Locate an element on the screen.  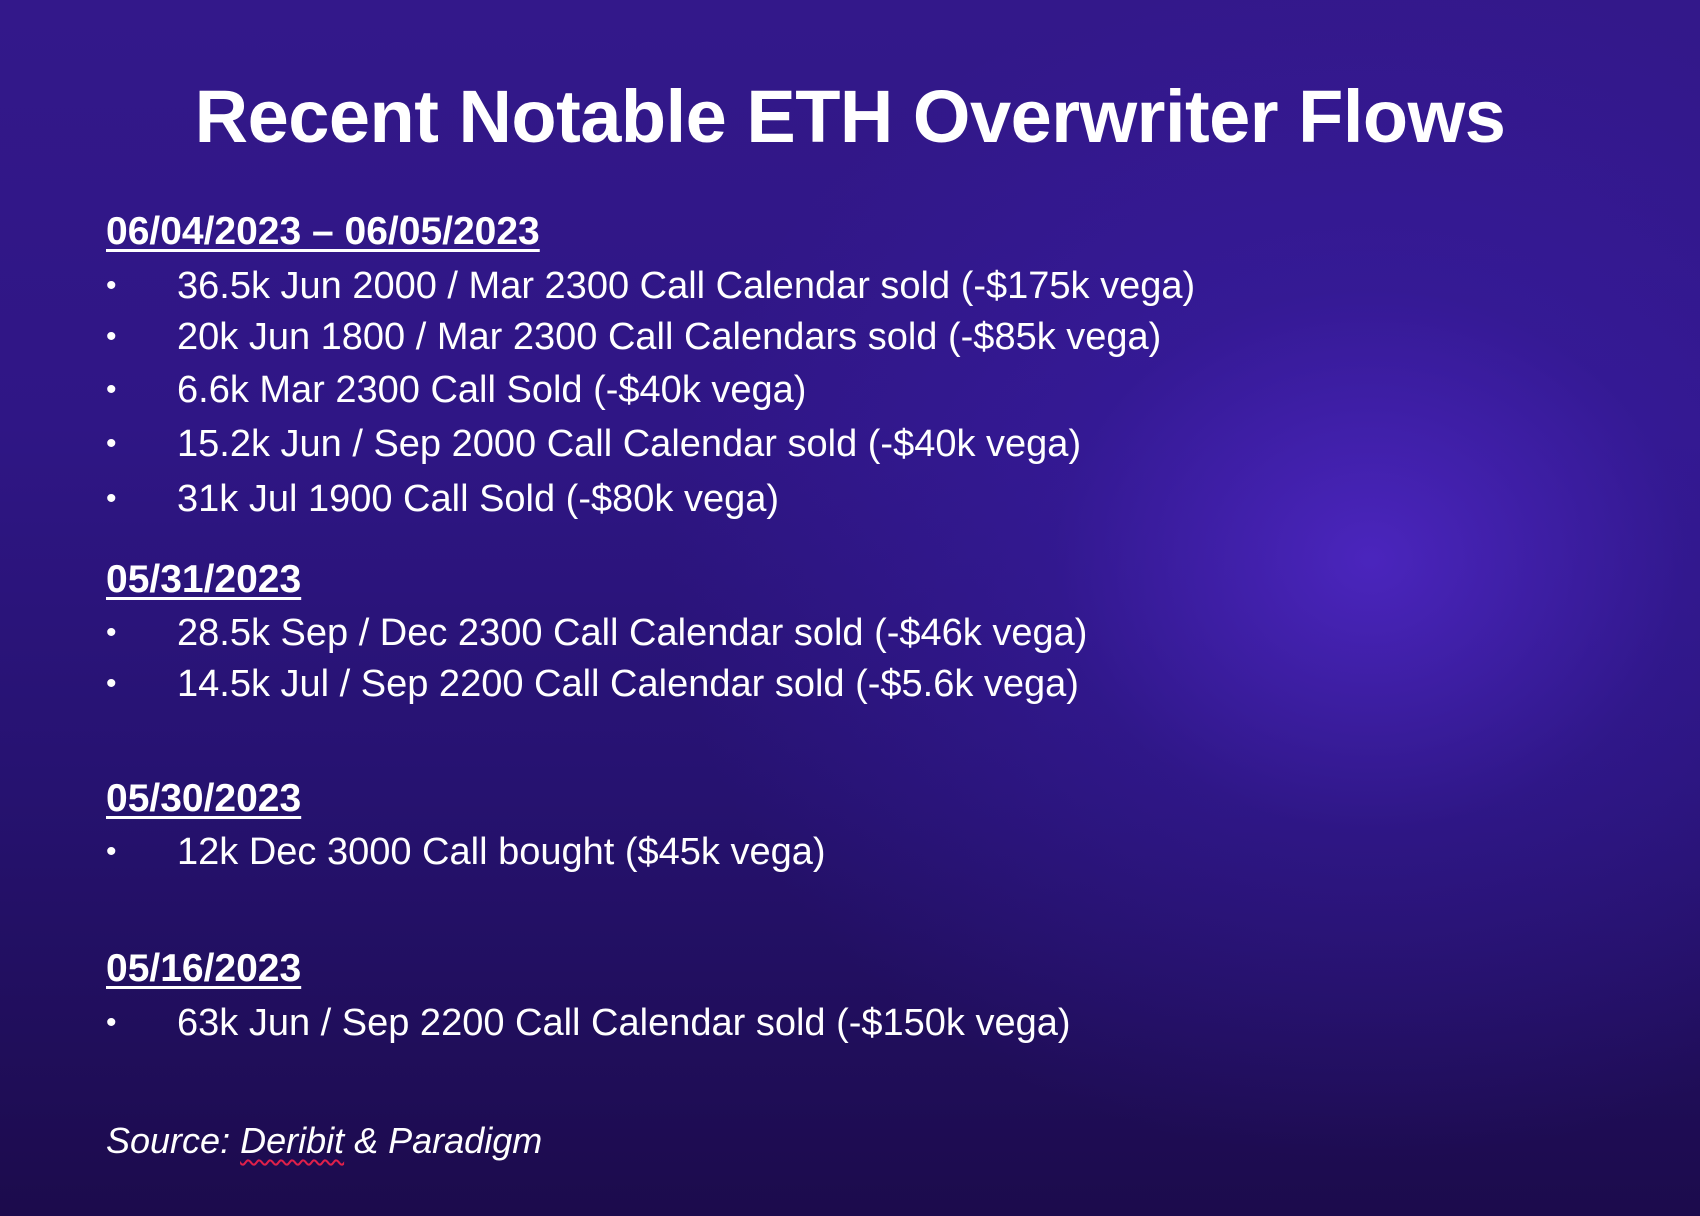
section-date-heading: 05/16/2023 is located at coordinates (204, 968).